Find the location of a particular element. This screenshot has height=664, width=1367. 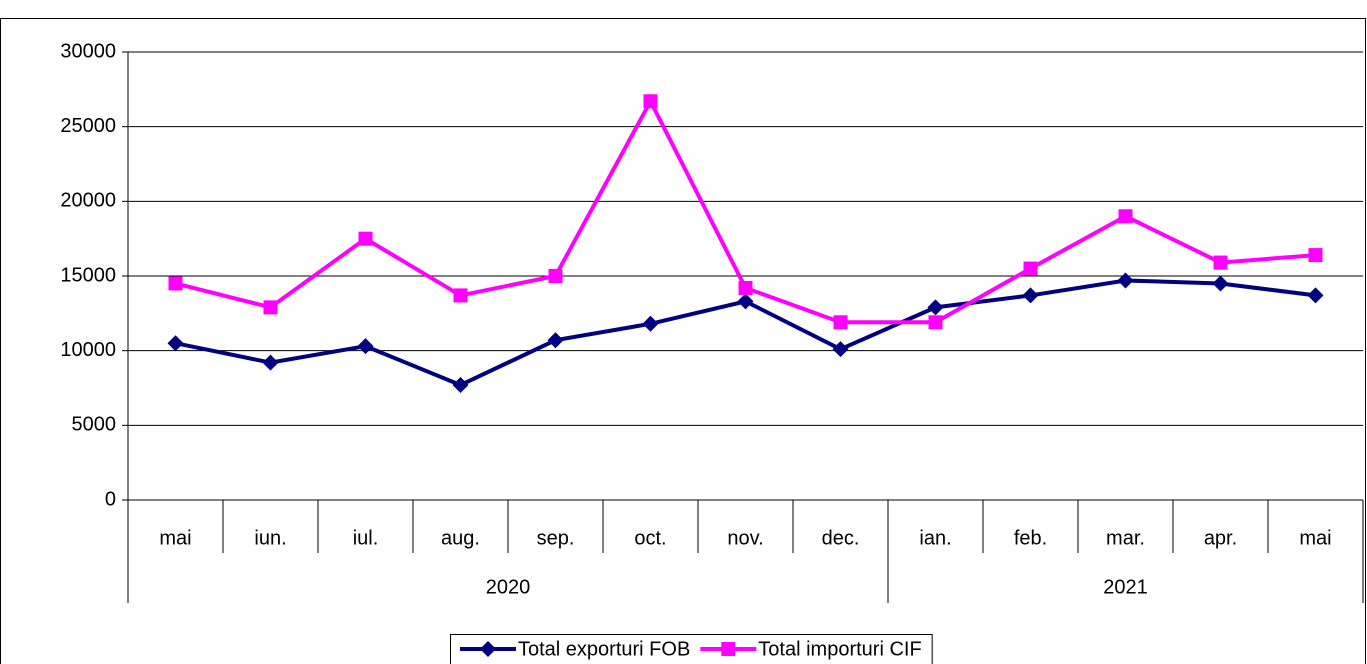

legend-label: Total importuri CIF is located at coordinates (839, 649).